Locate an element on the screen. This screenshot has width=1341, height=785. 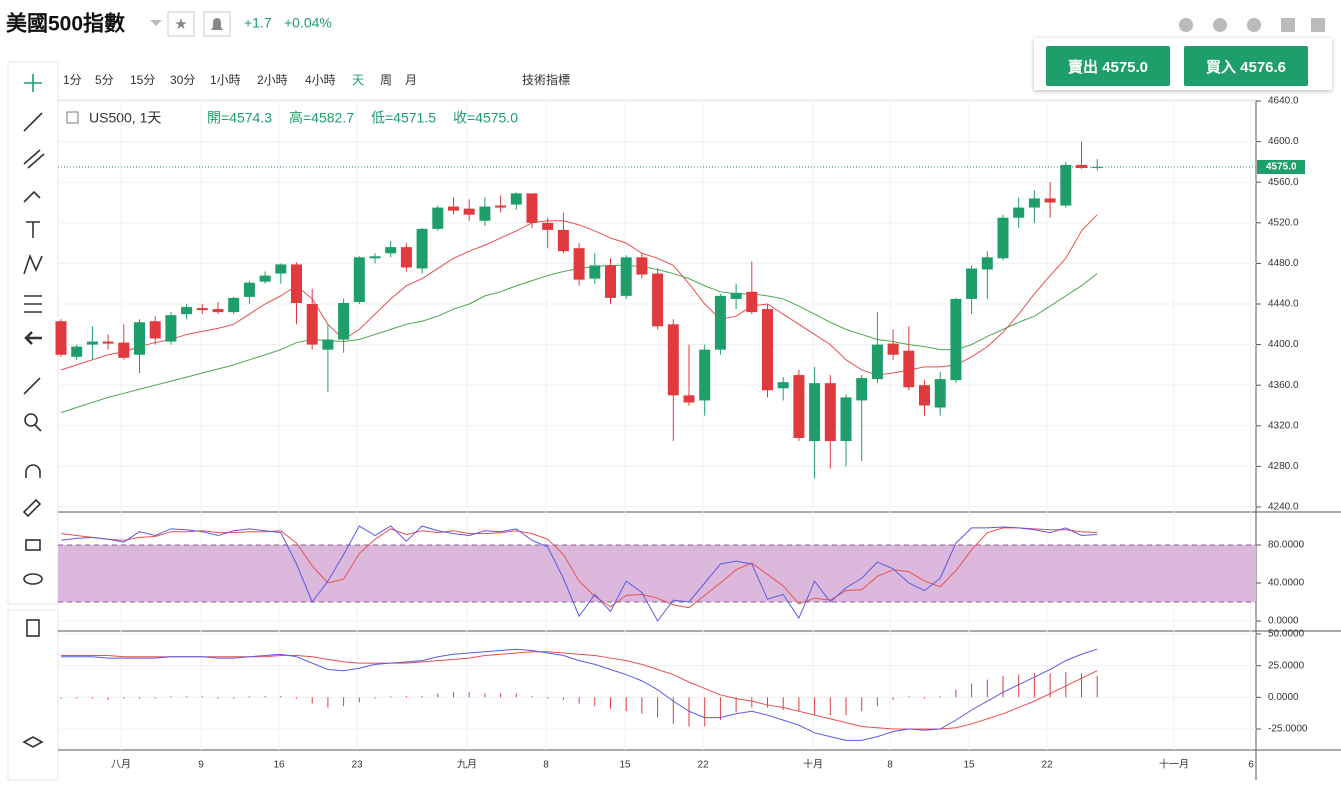
buy-button: 買入 4576.6 is located at coordinates (1246, 66).